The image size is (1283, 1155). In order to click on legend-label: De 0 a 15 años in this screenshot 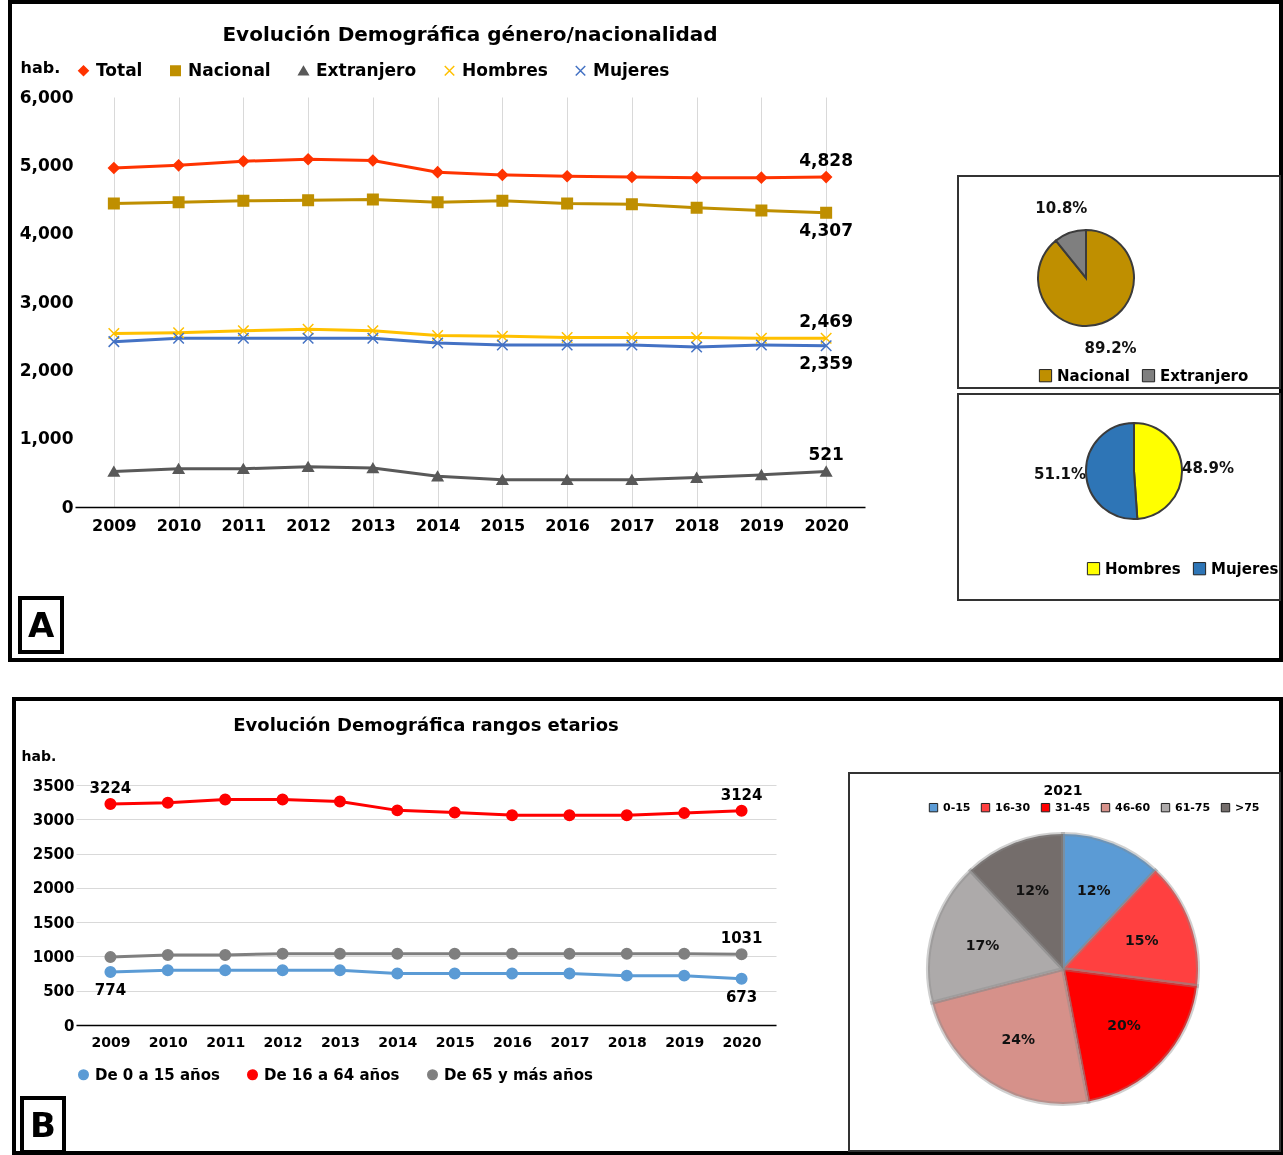, I will do `click(158, 1074)`.